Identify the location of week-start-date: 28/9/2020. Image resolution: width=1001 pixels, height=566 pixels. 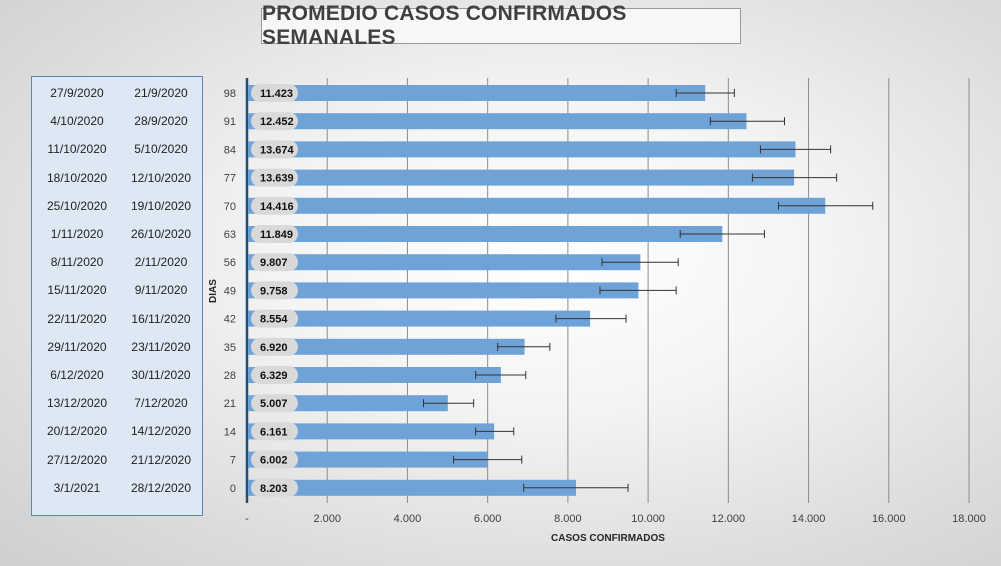
(161, 121).